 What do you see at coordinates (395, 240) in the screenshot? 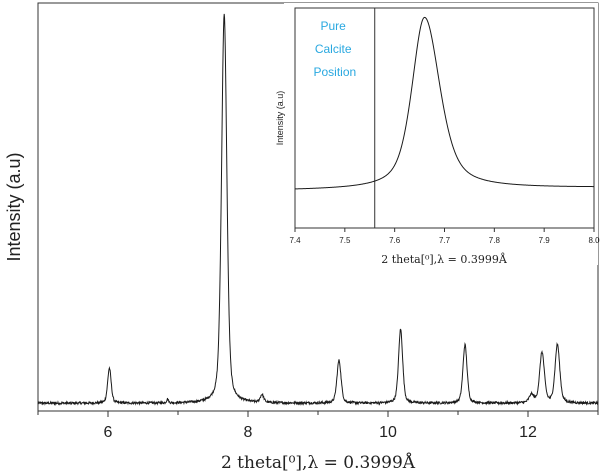
I see `inset-x-tick-label: 7.6` at bounding box center [395, 240].